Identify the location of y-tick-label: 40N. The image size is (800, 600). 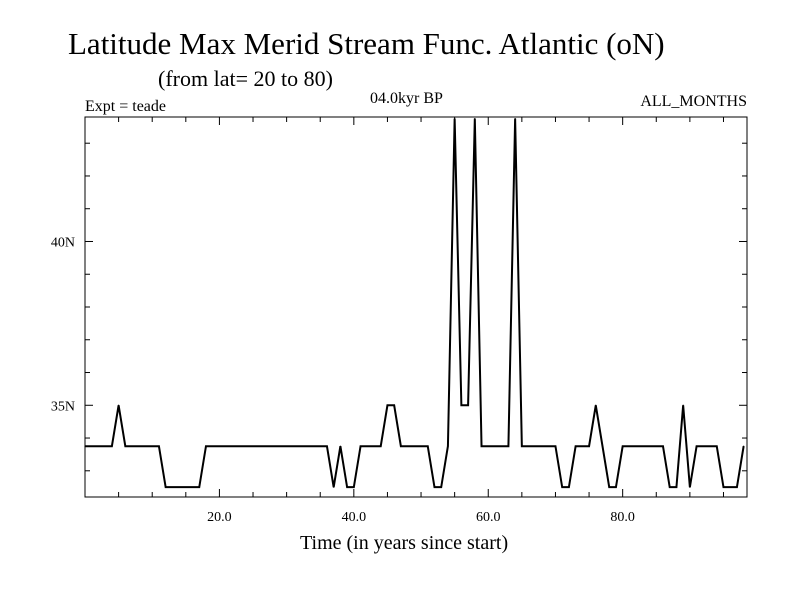
(63, 242).